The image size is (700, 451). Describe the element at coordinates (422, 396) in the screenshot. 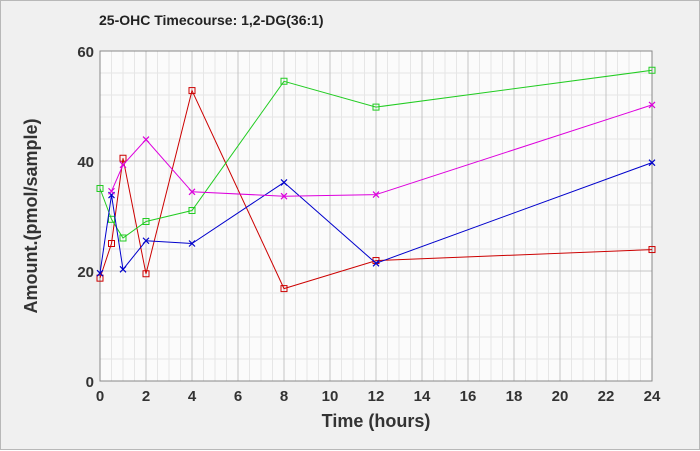

I see `x-tick-label: 14` at that location.